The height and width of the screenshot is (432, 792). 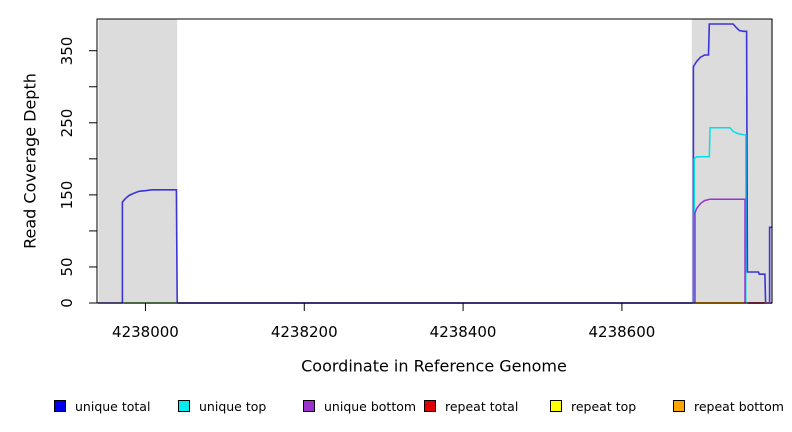 I want to click on series-line-unique-bottom, so click(x=720, y=250).